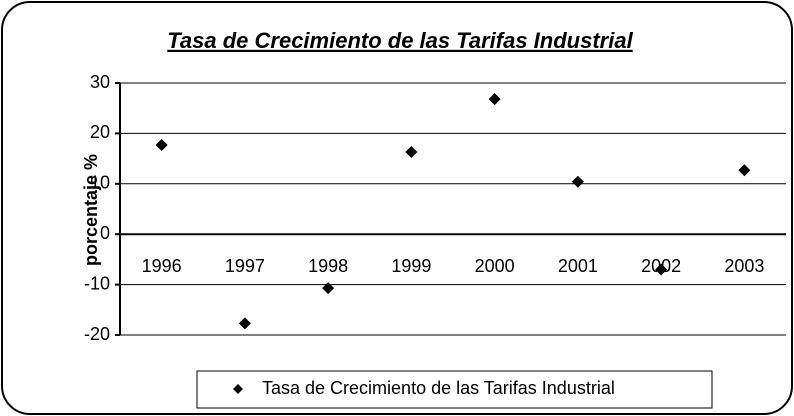 The image size is (794, 416). I want to click on y-tick-label: 10, so click(100, 183).